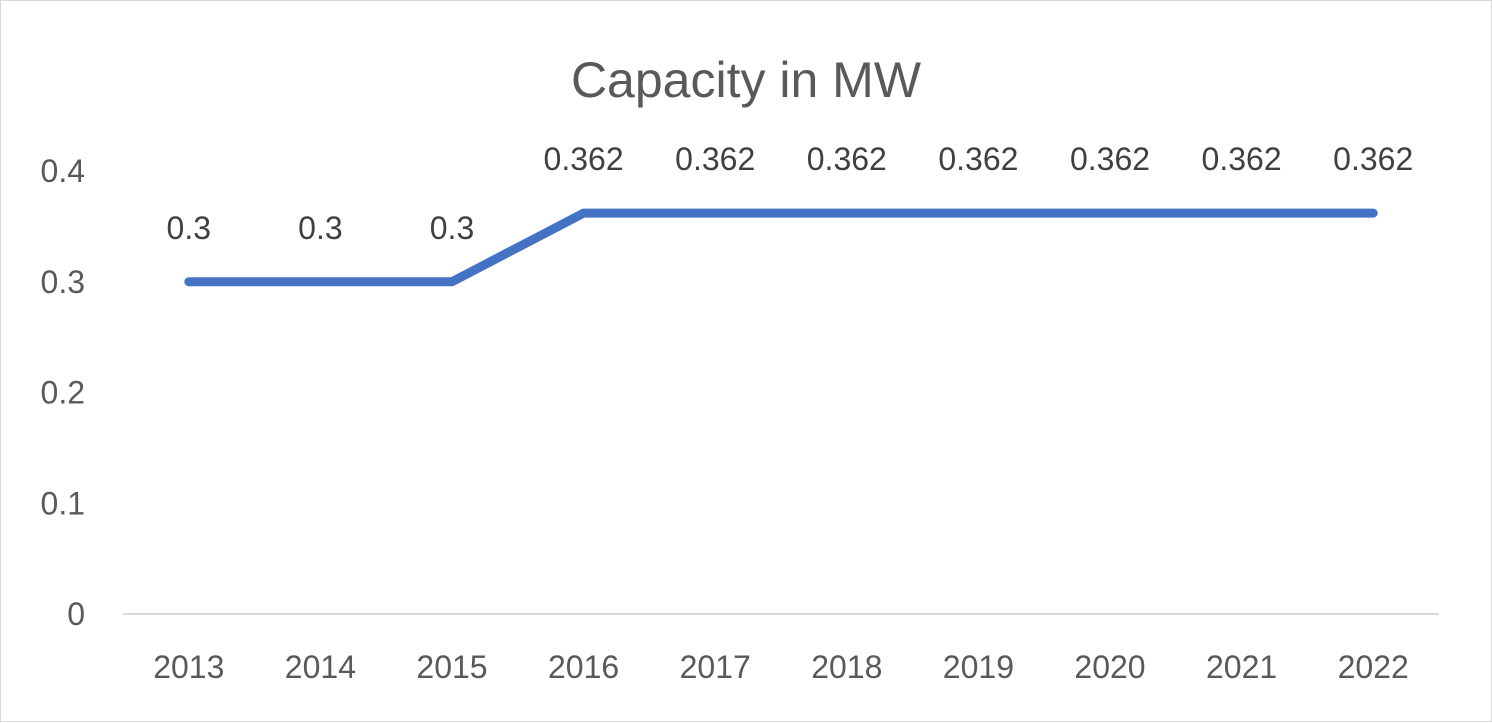  I want to click on y-tick-label: 0.3, so click(63, 282).